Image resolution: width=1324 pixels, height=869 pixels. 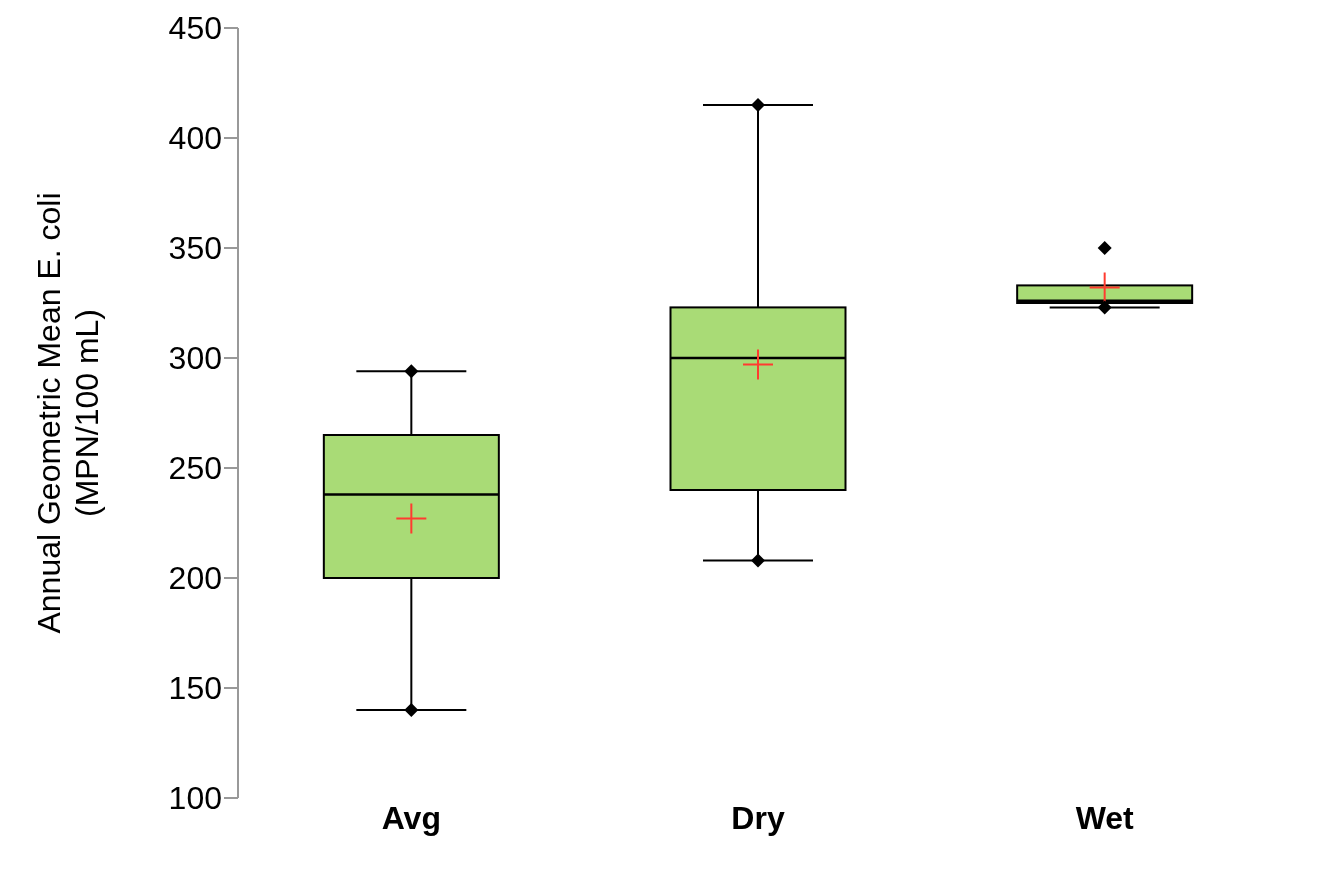 What do you see at coordinates (195, 248) in the screenshot?
I see `y-tick-label: 350` at bounding box center [195, 248].